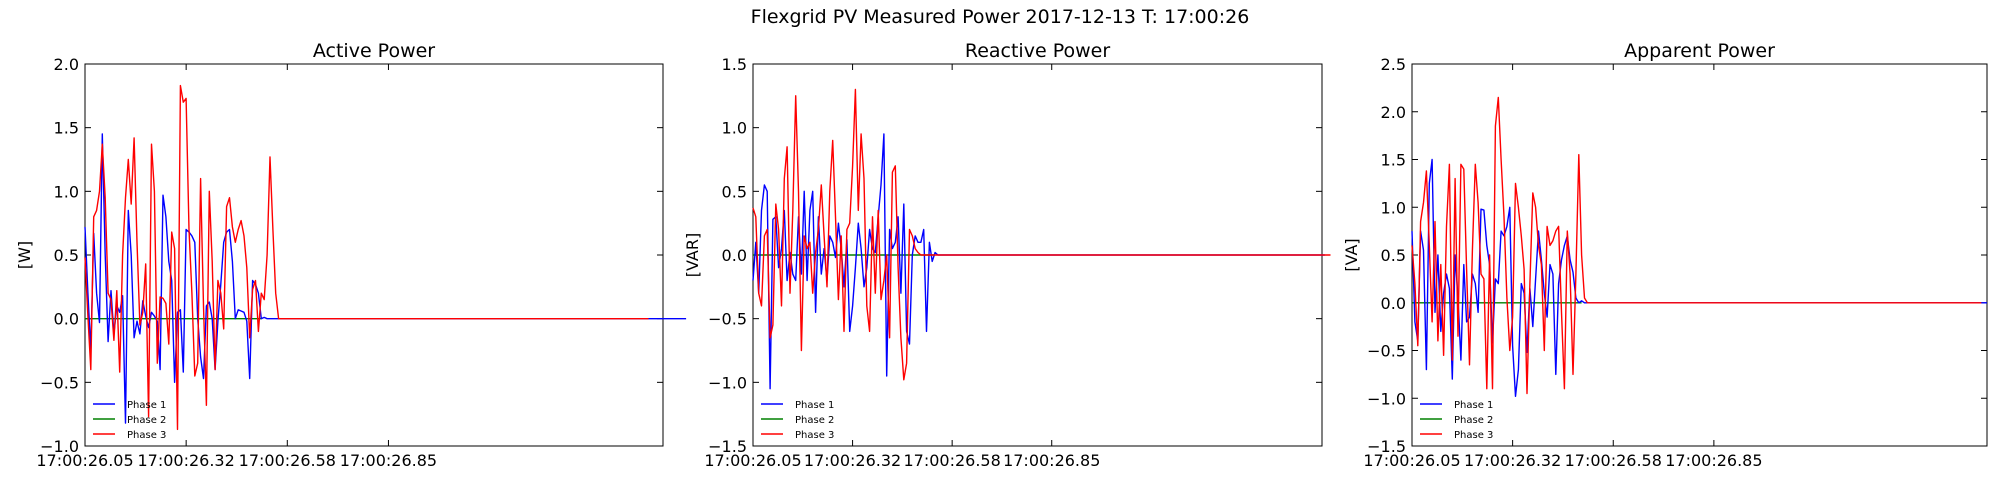 The image size is (2000, 500). I want to click on y-axis-label: [W], so click(24, 255).